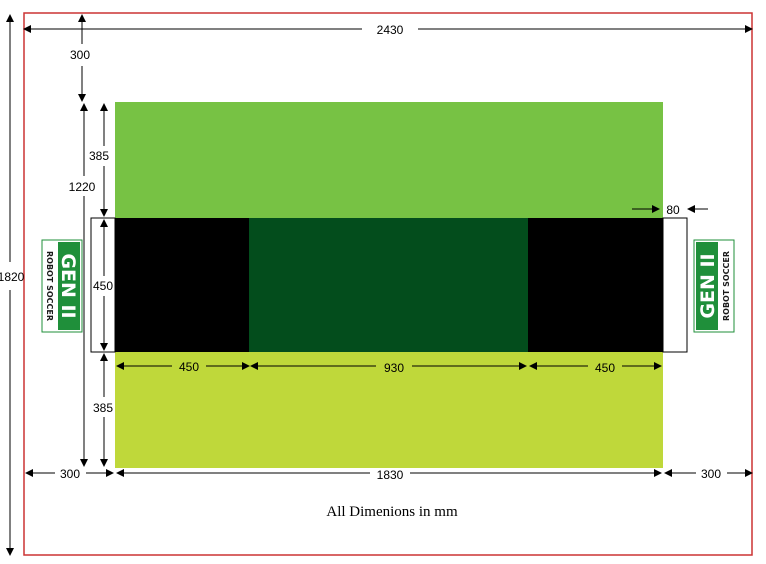 This screenshot has width=766, height=564. Describe the element at coordinates (675, 285) in the screenshot. I see `right-goal` at that location.